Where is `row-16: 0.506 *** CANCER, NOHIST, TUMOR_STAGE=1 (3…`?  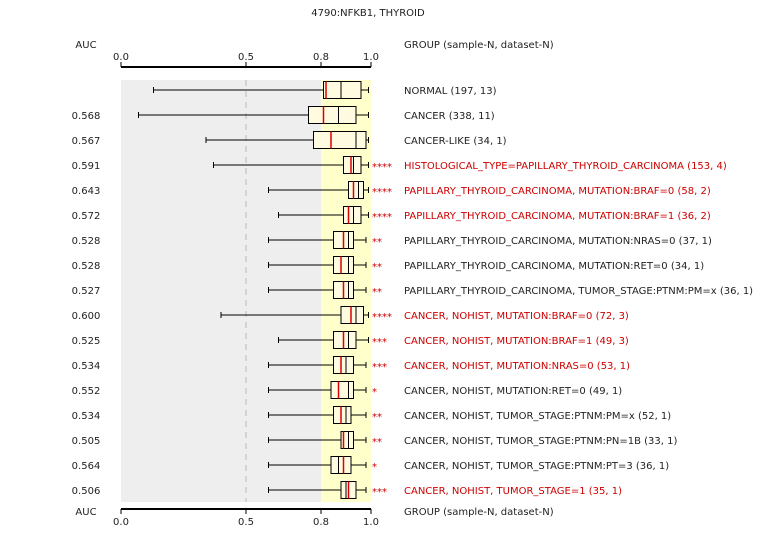 row-16: 0.506 *** CANCER, NOHIST, TUMOR_STAGE=1 (3… is located at coordinates (347, 490).